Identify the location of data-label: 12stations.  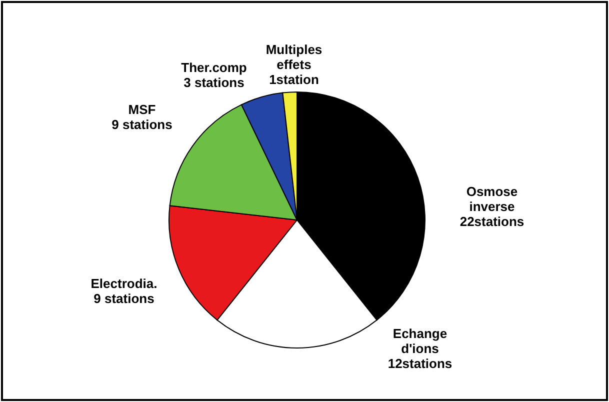
(420, 363).